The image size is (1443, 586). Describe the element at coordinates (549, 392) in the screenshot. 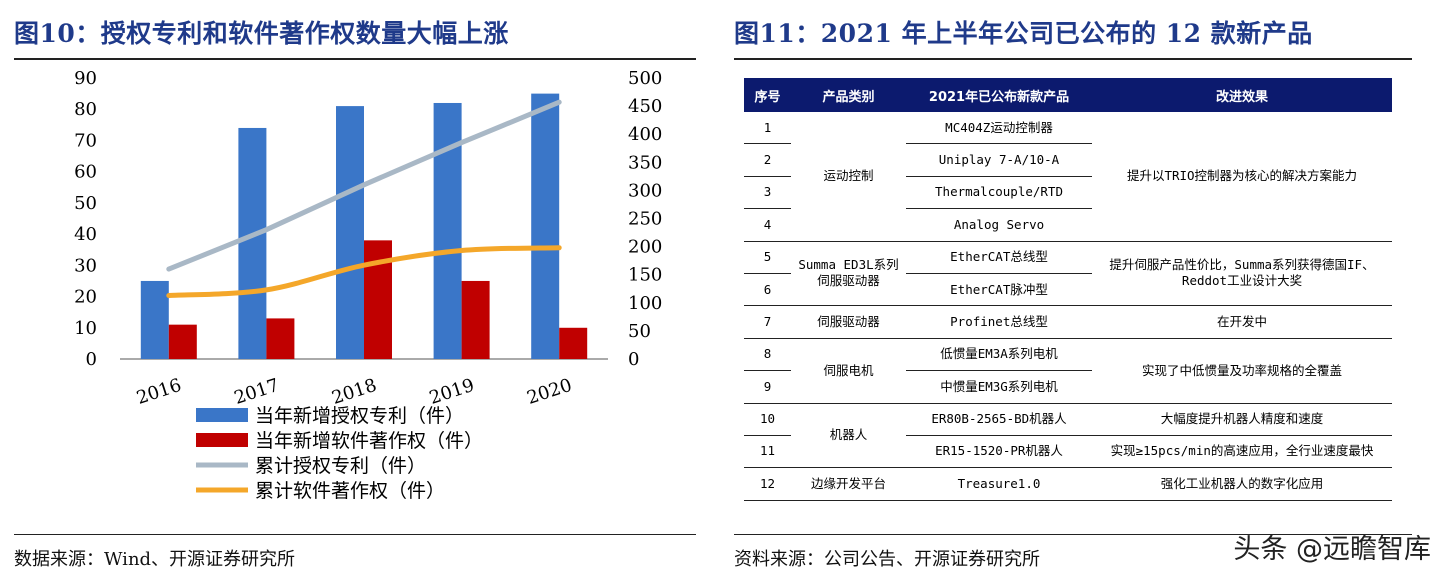

I see `x-tick-label: 2020` at that location.